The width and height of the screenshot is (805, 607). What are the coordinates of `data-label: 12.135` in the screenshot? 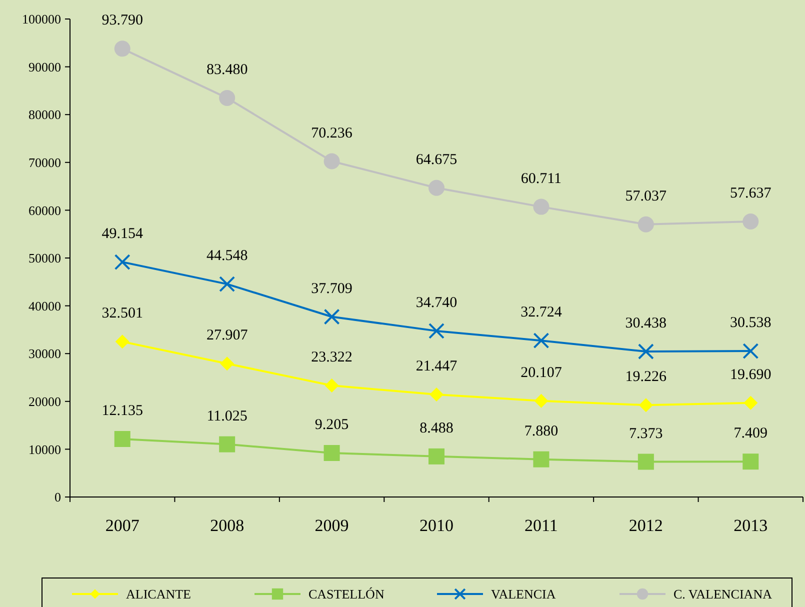 It's located at (122, 410).